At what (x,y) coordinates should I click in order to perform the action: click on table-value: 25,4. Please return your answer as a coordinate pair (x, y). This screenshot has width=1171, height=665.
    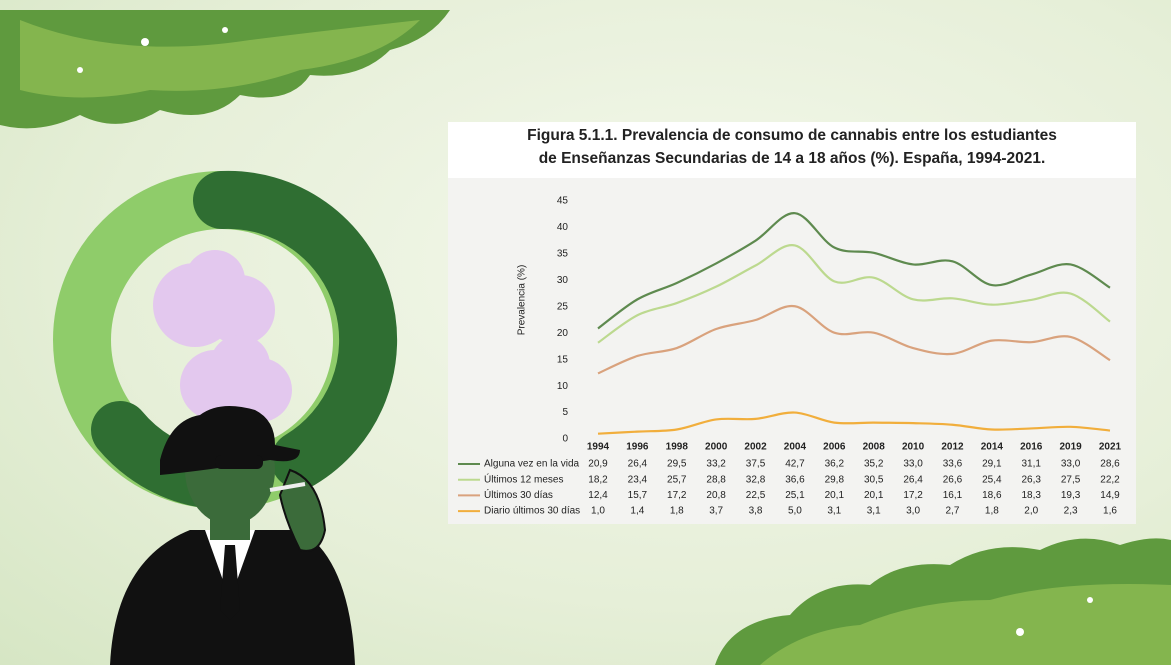
    Looking at the image, I should click on (992, 479).